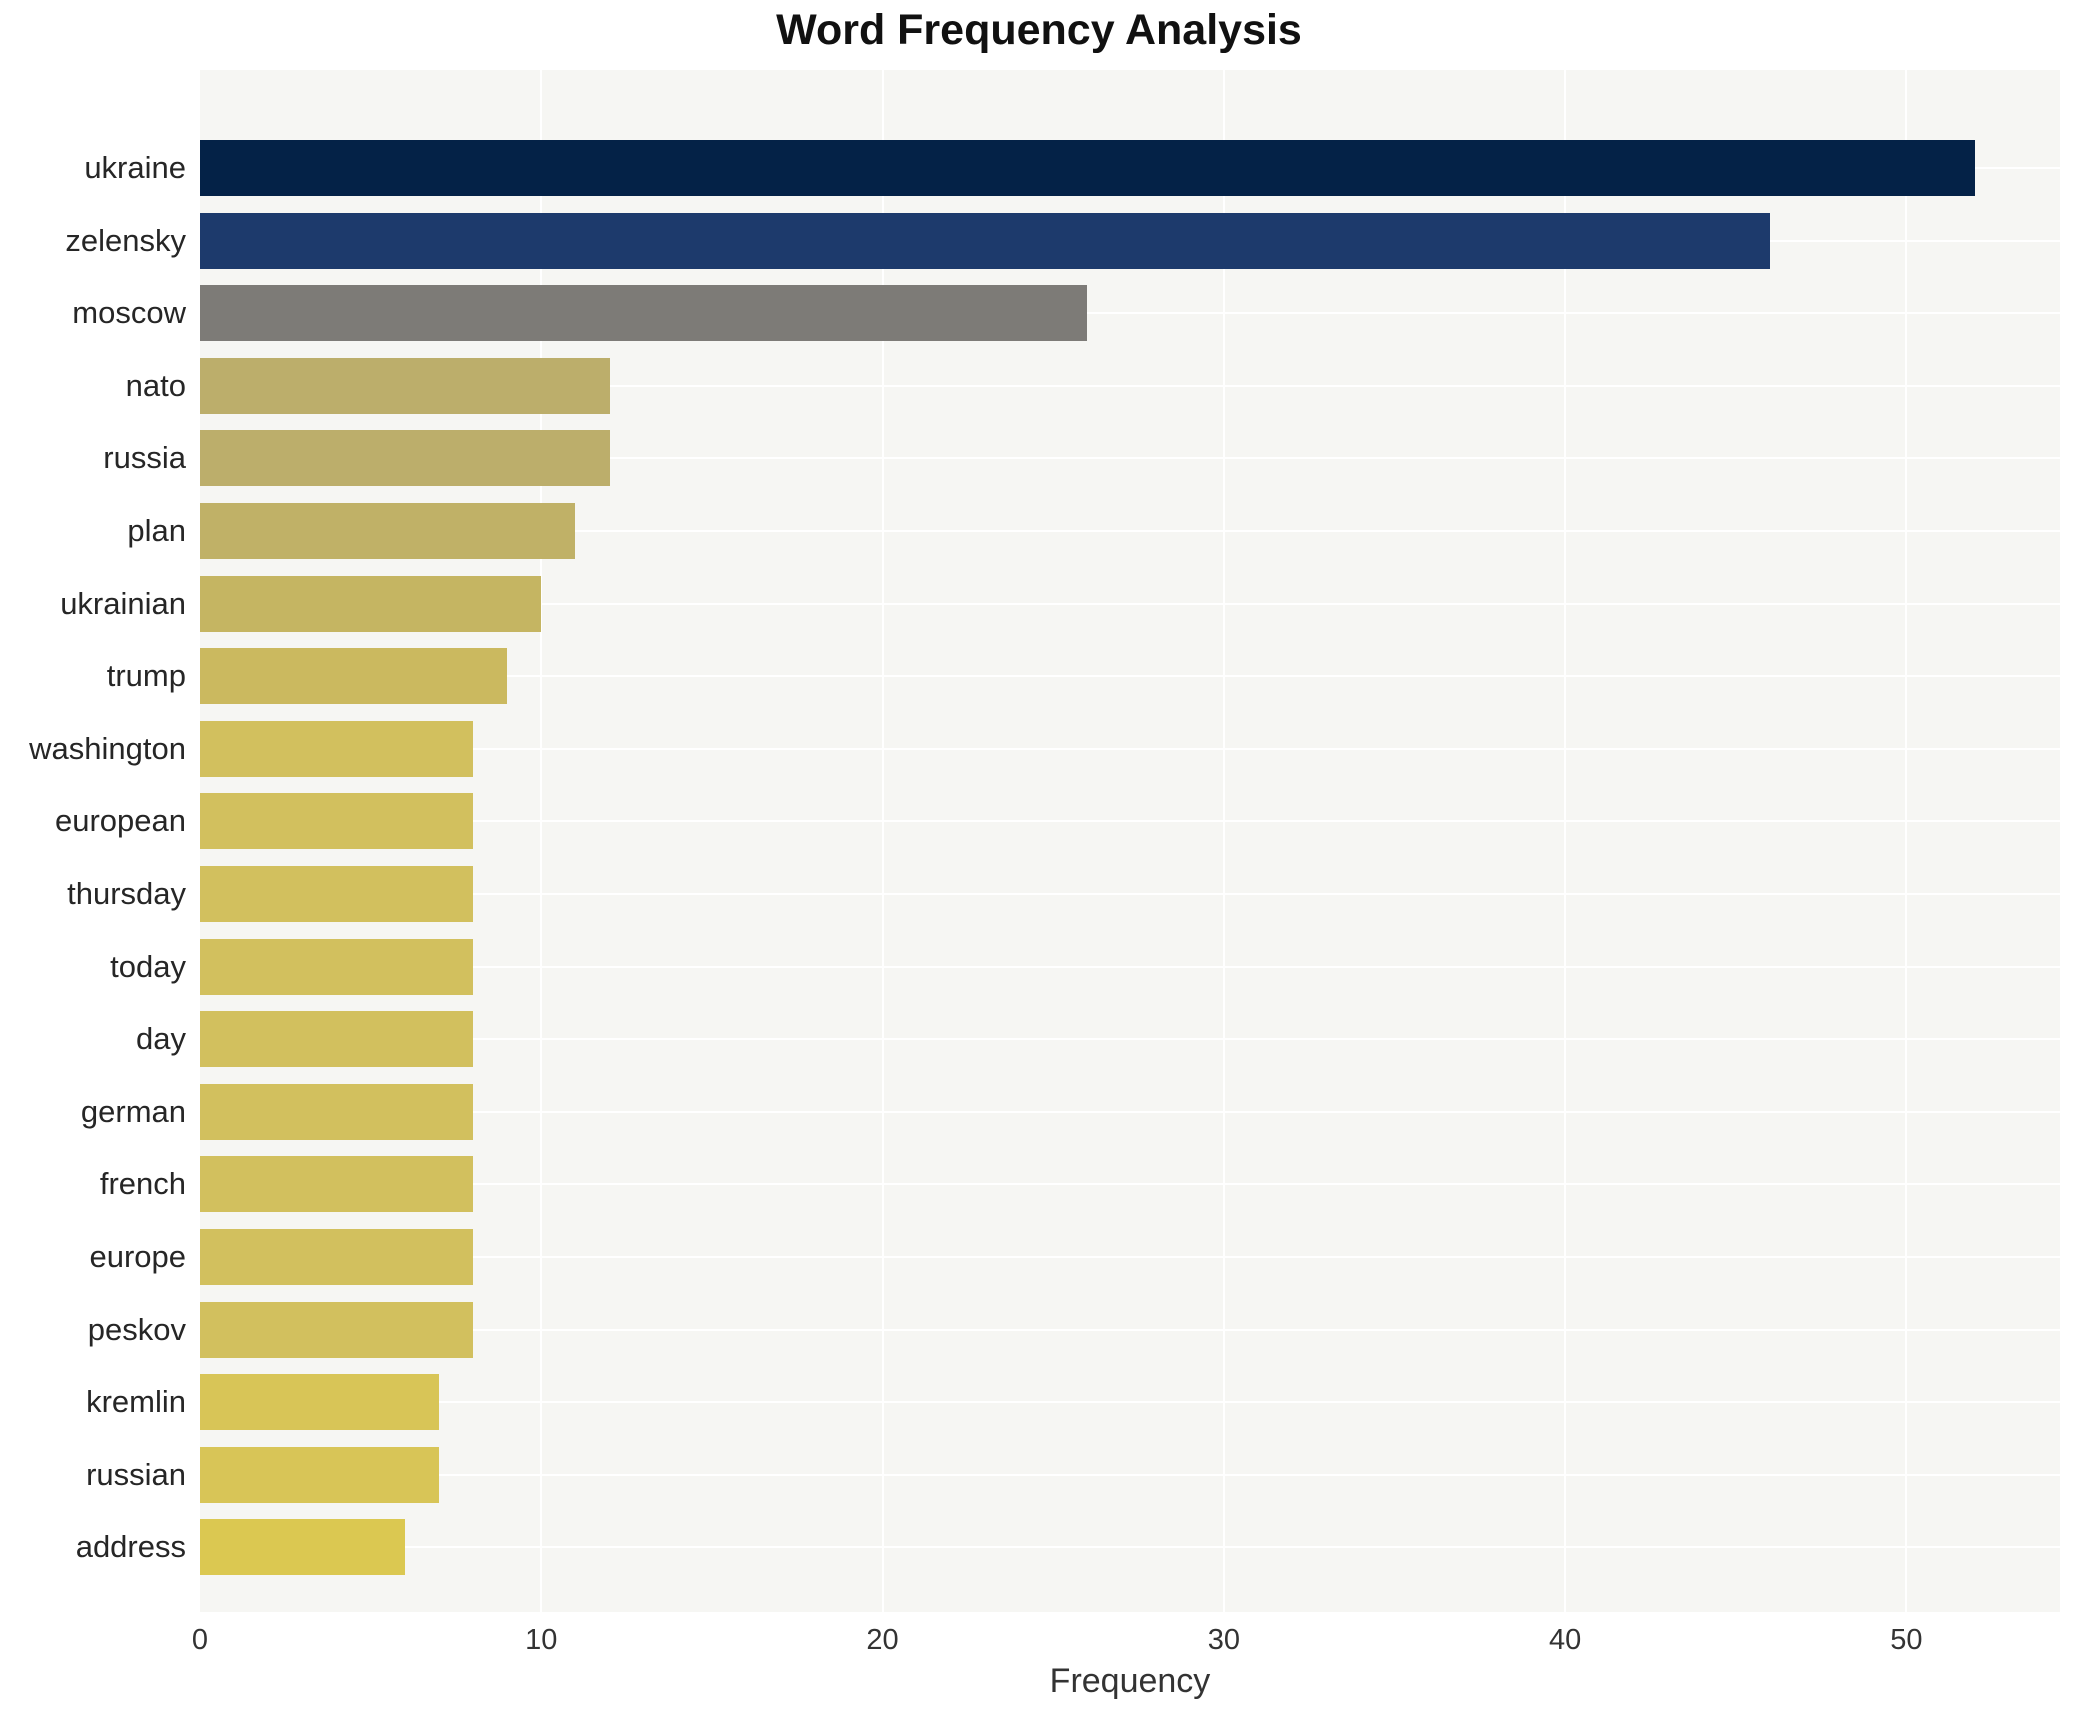 The width and height of the screenshot is (2078, 1710). Describe the element at coordinates (129, 313) in the screenshot. I see `y-tick-label-moscow: moscow` at that location.